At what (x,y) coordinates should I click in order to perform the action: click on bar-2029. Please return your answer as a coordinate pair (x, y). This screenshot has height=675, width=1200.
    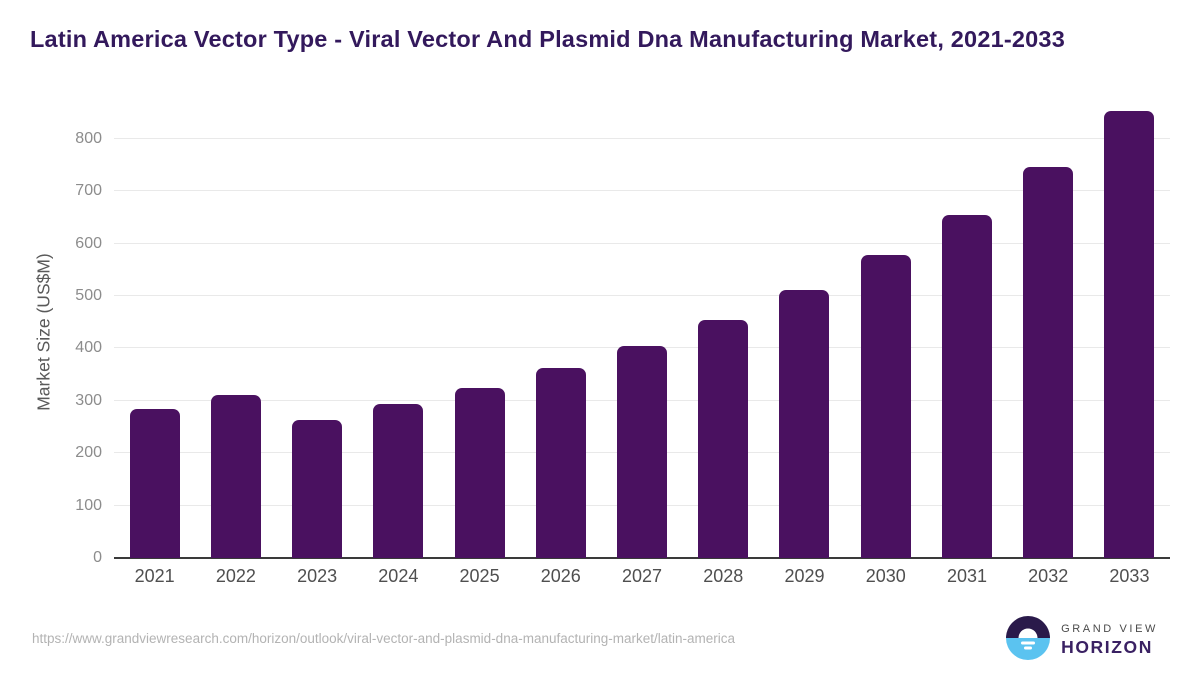
    Looking at the image, I should click on (804, 424).